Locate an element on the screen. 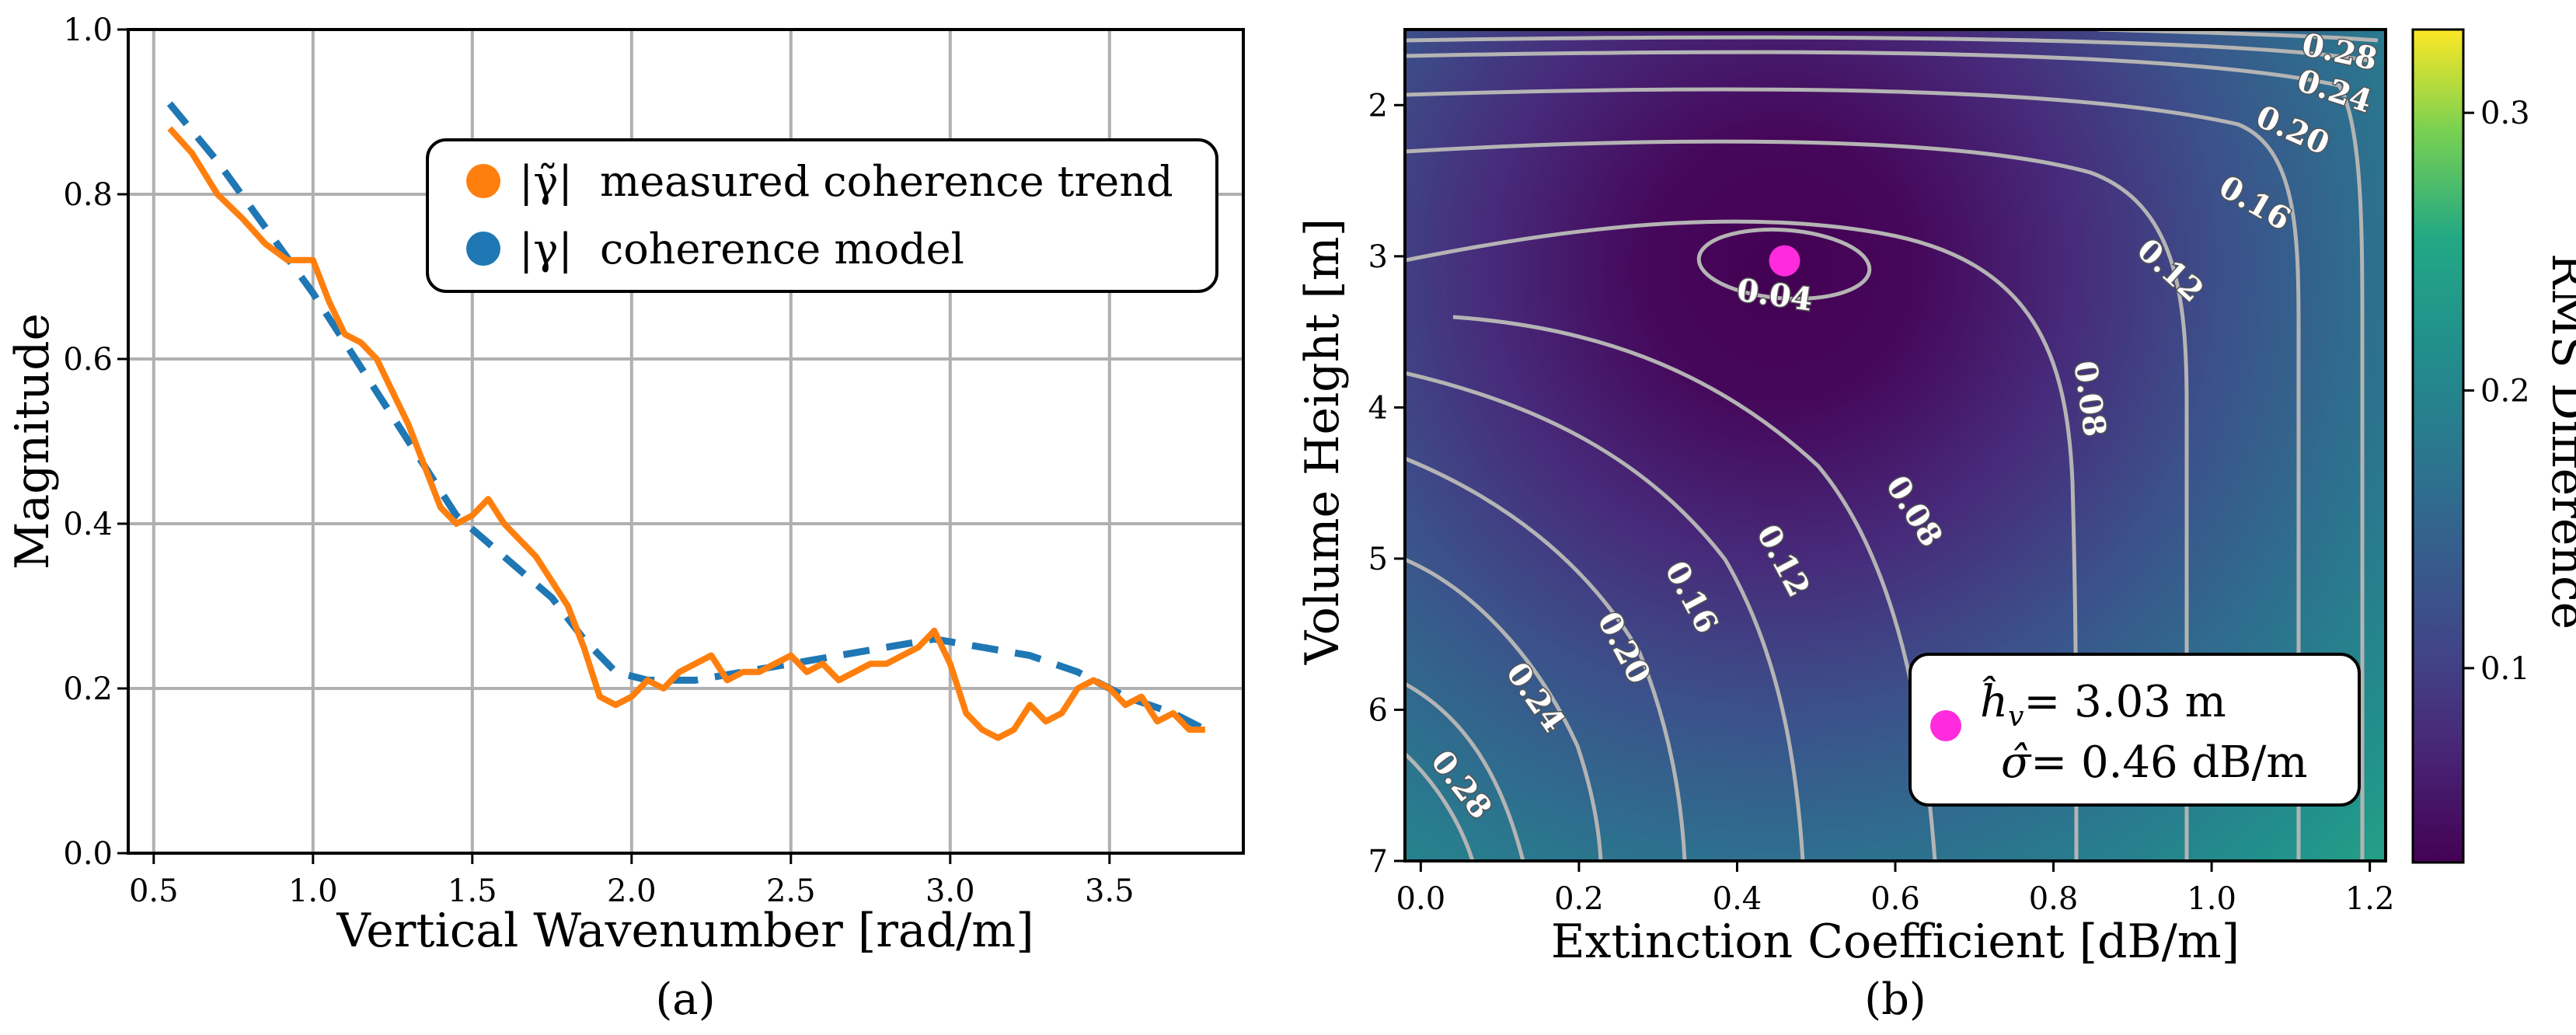 This screenshot has height=1035, width=2576. contour-012-left is located at coordinates (1605, 616).